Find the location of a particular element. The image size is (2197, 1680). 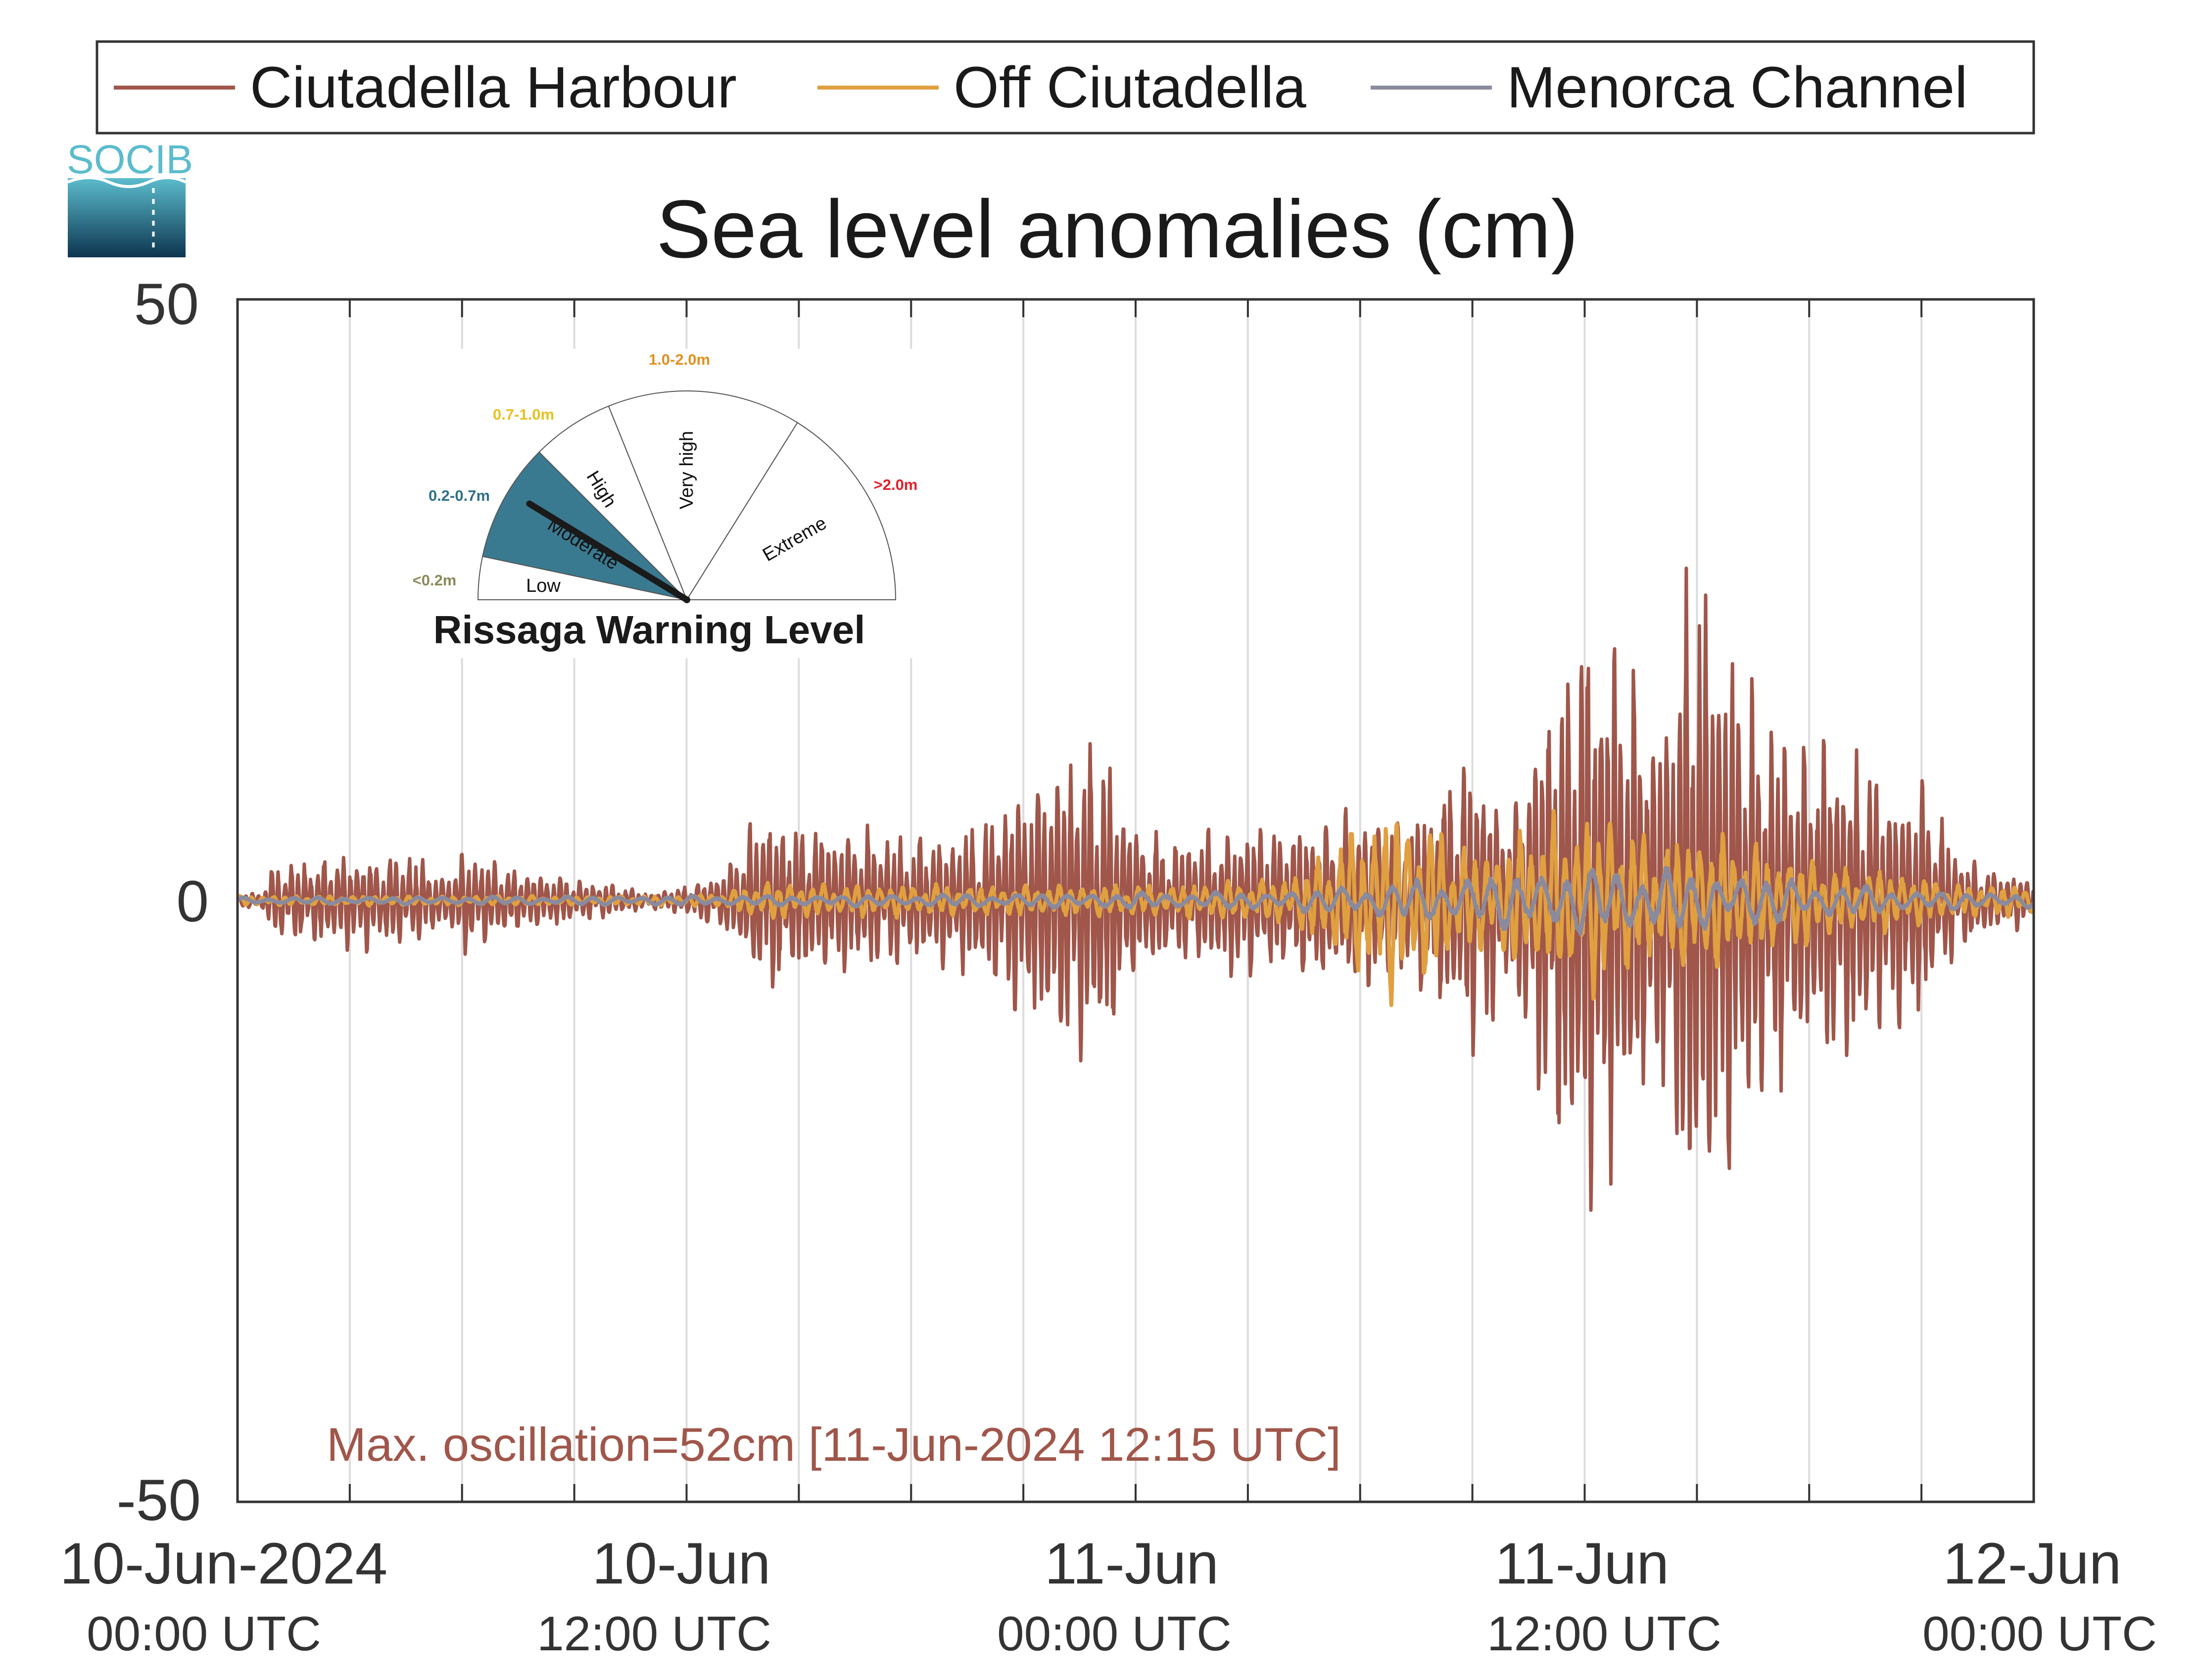

gauge-sector-very-high is located at coordinates (703, 496).